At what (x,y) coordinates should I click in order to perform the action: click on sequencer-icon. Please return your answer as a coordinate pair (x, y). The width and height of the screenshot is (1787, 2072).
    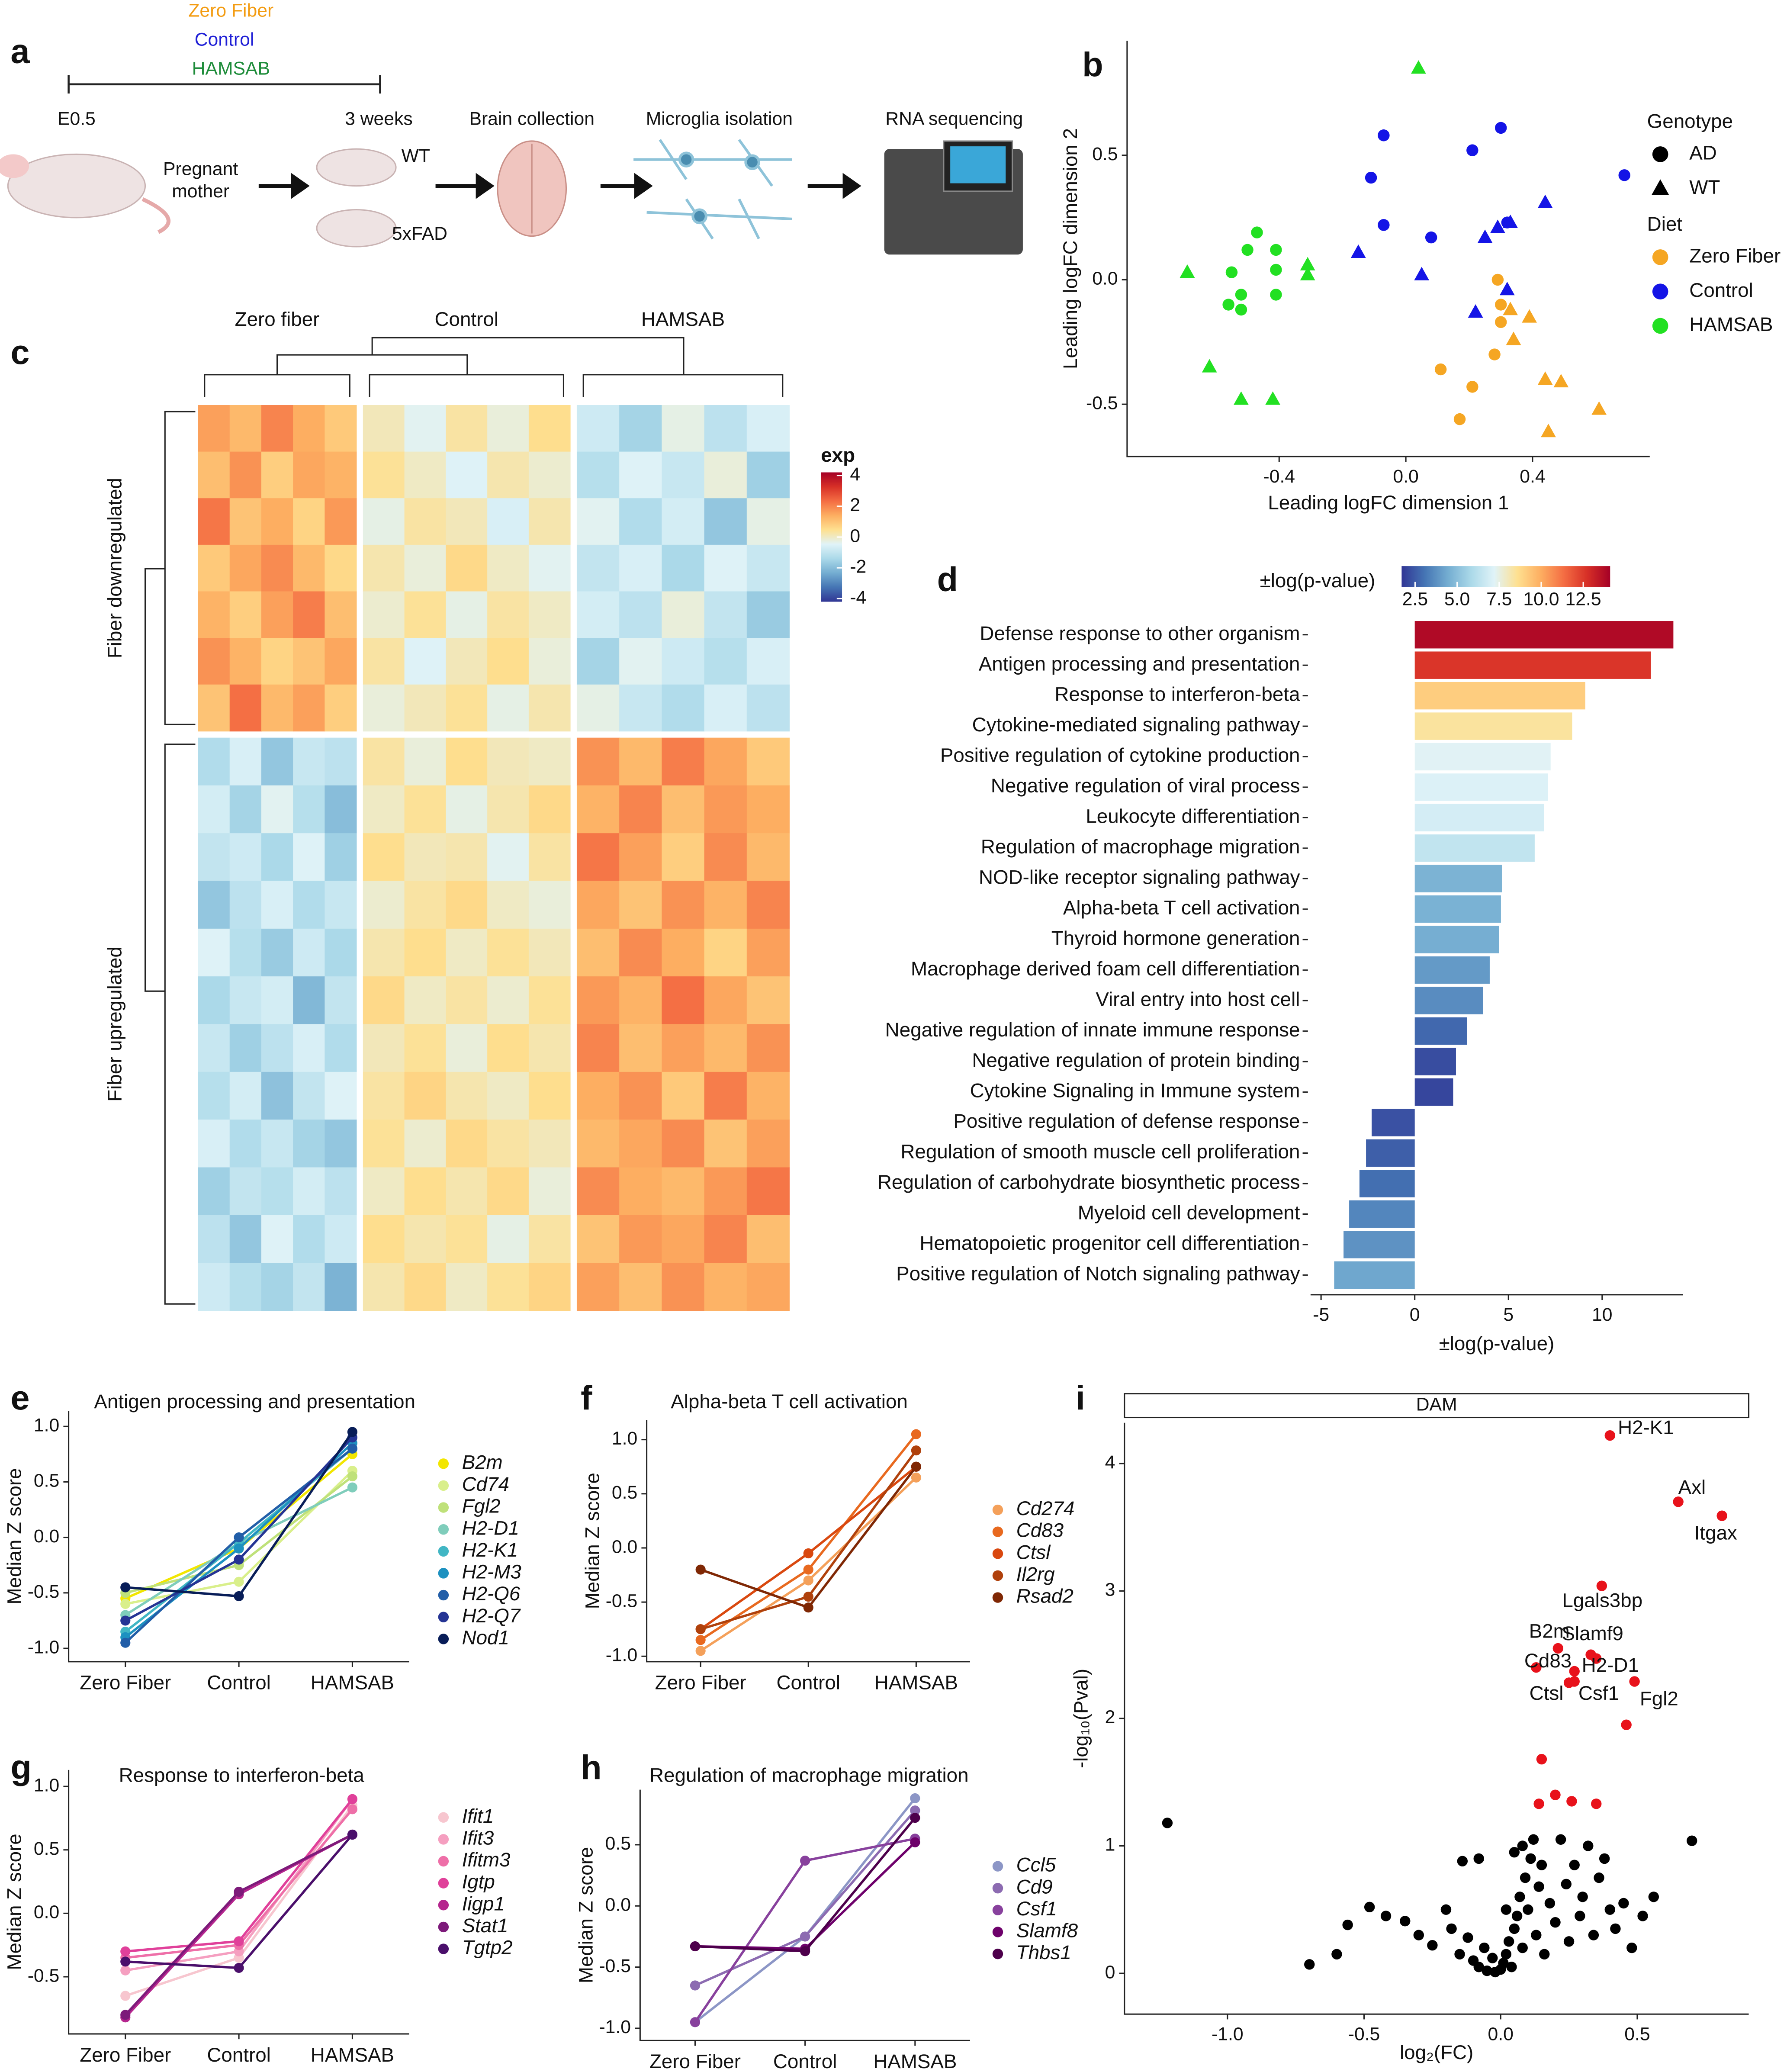
    Looking at the image, I should click on (953, 197).